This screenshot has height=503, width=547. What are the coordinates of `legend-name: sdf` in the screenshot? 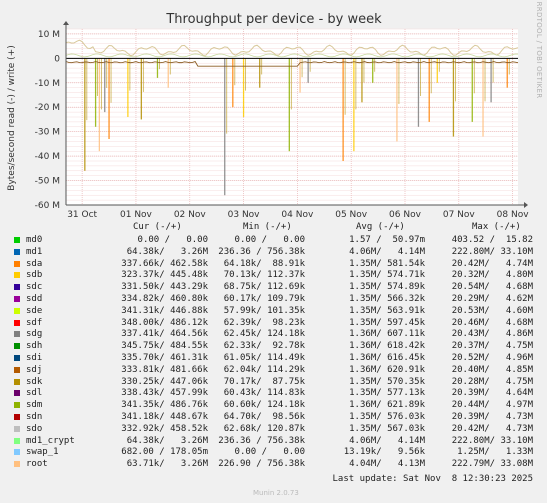 It's located at (34, 322).